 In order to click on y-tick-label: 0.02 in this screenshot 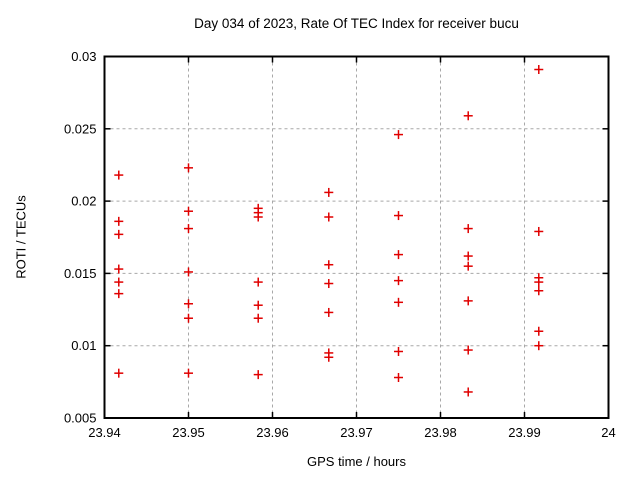, I will do `click(83, 201)`.